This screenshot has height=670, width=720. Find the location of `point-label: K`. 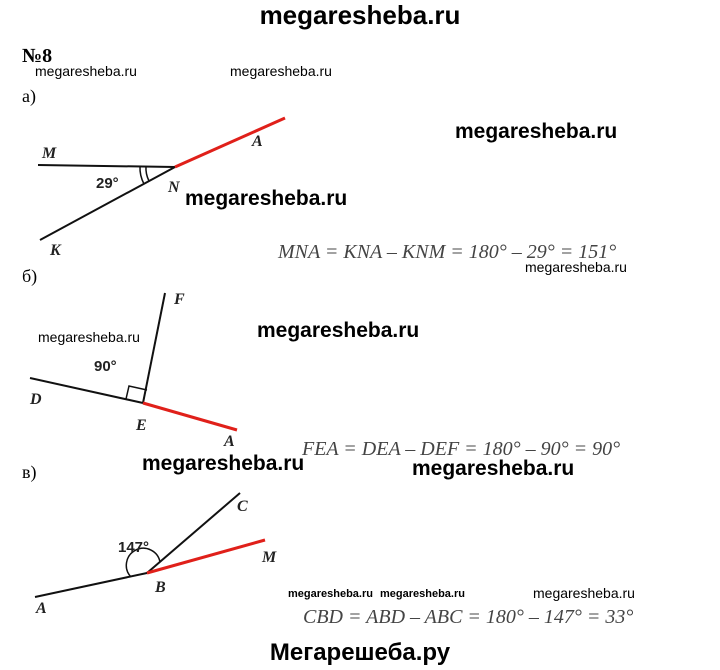

point-label: K is located at coordinates (55, 250).